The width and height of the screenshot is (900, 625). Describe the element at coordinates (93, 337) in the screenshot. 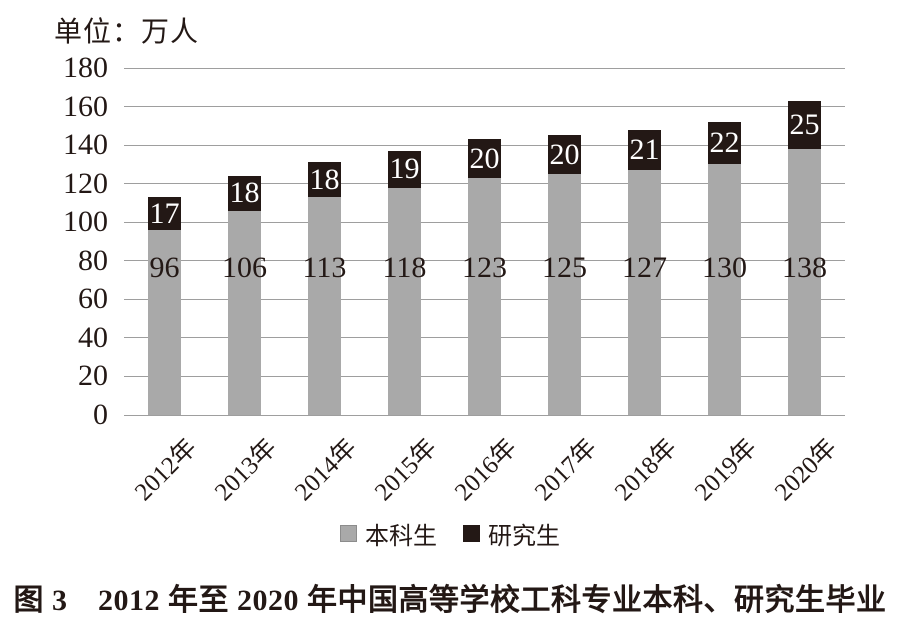

I see `y-tick-label: 40` at that location.